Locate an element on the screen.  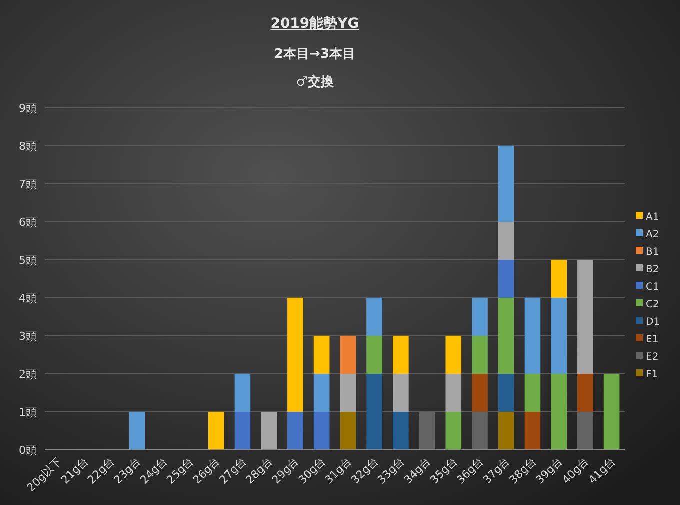
legend-label: B2 is located at coordinates (653, 270).